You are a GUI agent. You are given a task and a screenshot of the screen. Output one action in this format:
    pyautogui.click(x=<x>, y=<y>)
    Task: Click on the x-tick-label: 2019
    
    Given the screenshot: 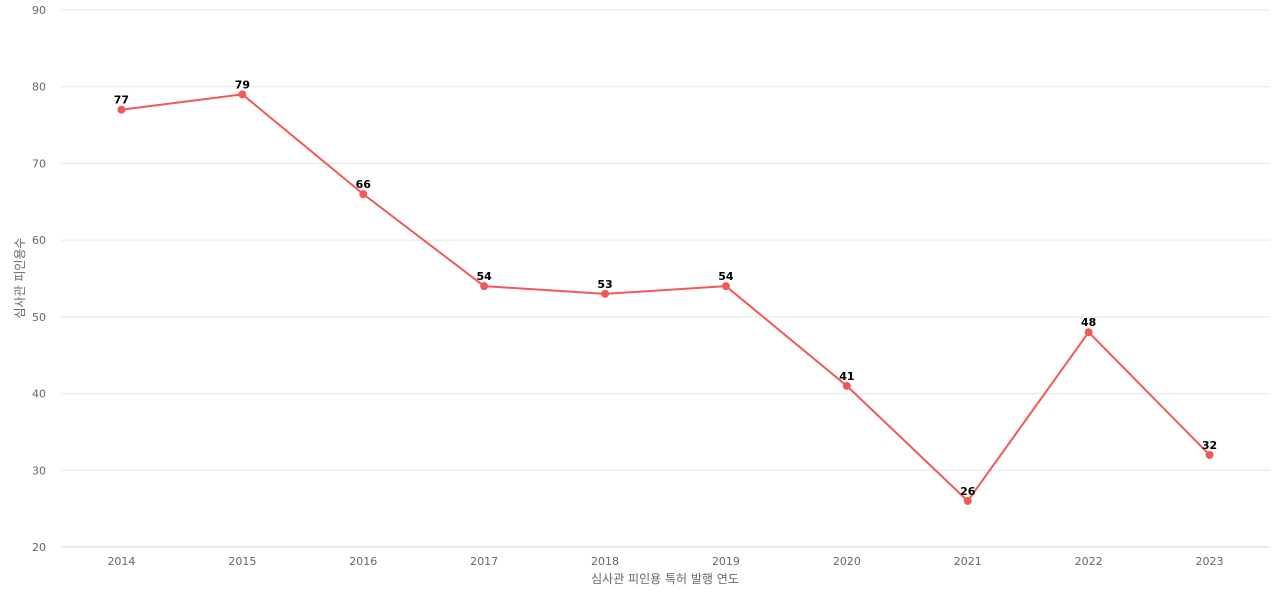 What is the action you would take?
    pyautogui.click(x=726, y=561)
    